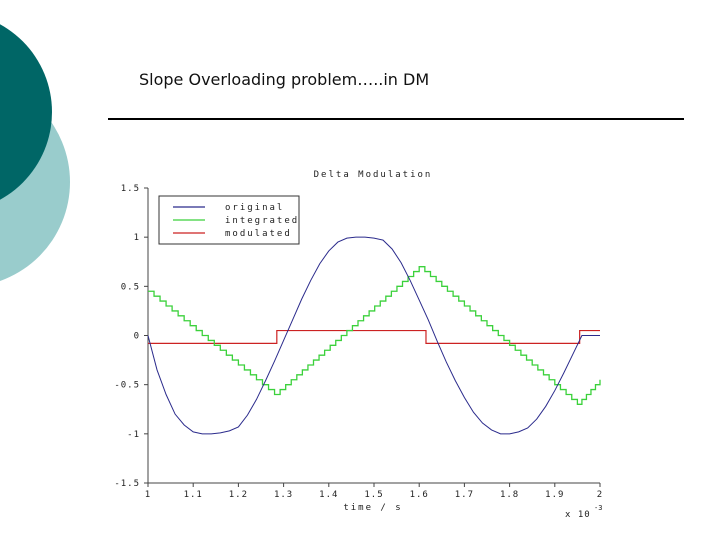 The width and height of the screenshot is (720, 540). Describe the element at coordinates (509, 495) in the screenshot. I see `x-tick-label: 1.8` at that location.